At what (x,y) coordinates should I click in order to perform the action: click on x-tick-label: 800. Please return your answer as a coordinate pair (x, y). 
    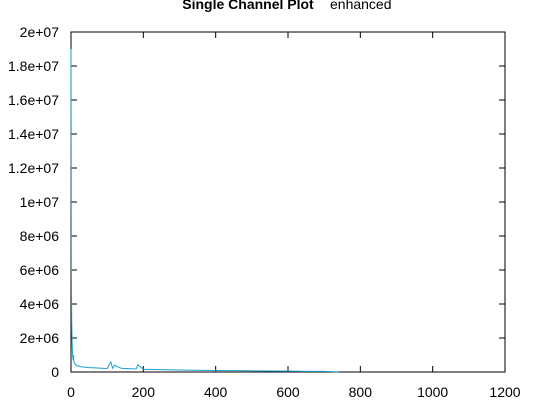
    Looking at the image, I should click on (361, 392).